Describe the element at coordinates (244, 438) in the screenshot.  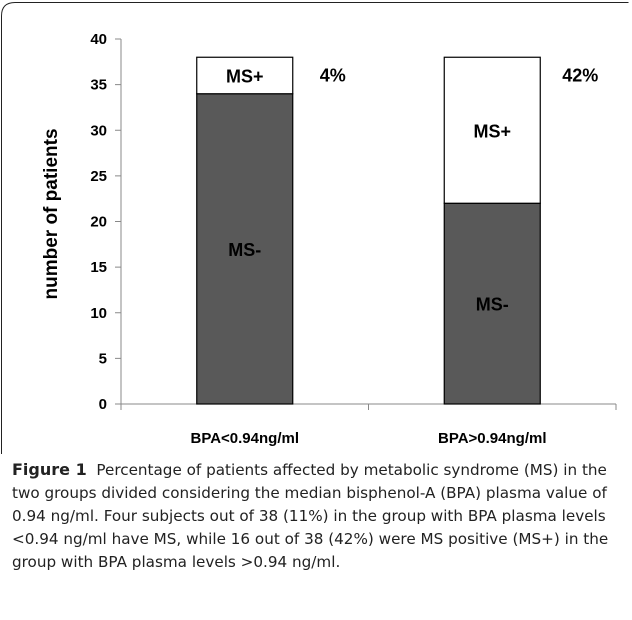
I see `category-label: BPA<0.94ng/ml` at that location.